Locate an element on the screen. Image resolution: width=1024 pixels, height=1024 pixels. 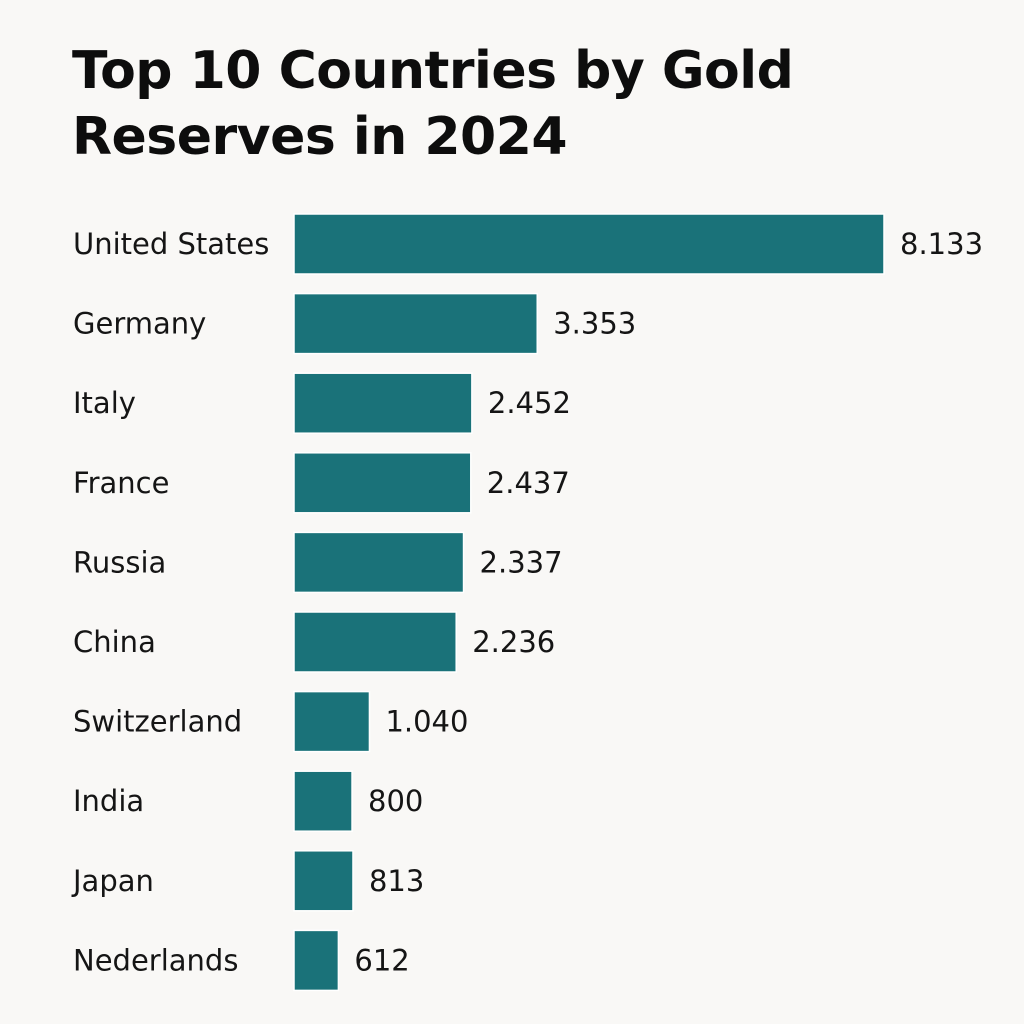
value-label: 2.236 is located at coordinates (513, 642).